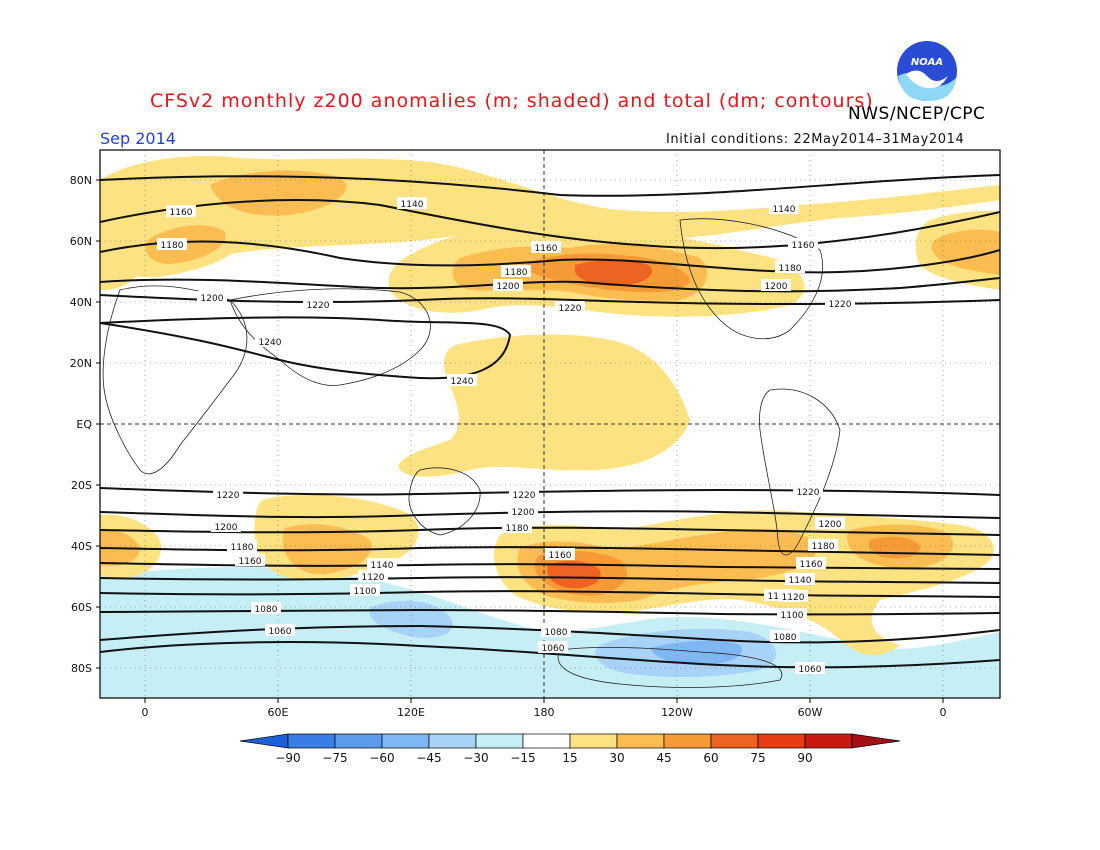  Describe the element at coordinates (810, 712) in the screenshot. I see `lon-tick-label: 60W` at that location.